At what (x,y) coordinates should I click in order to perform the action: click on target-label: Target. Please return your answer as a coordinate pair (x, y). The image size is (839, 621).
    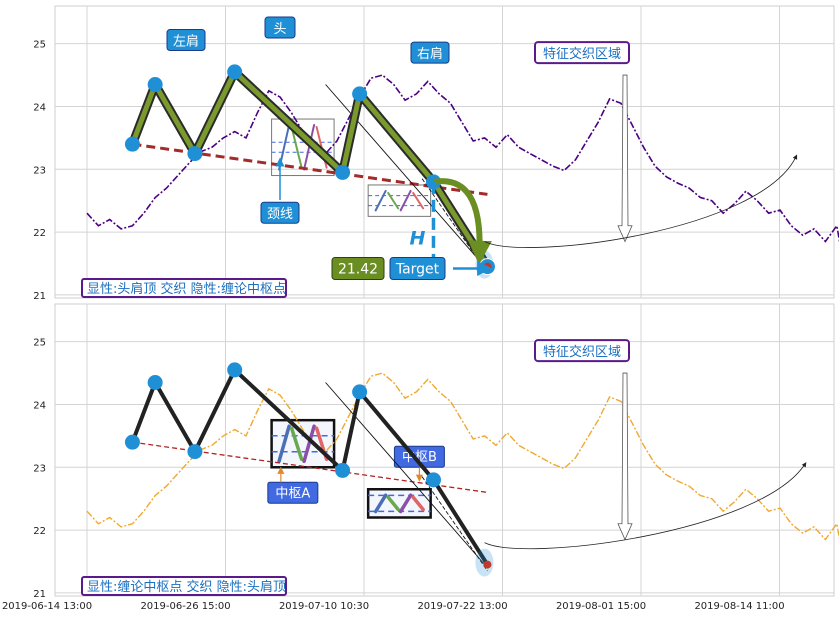
    Looking at the image, I should click on (417, 269).